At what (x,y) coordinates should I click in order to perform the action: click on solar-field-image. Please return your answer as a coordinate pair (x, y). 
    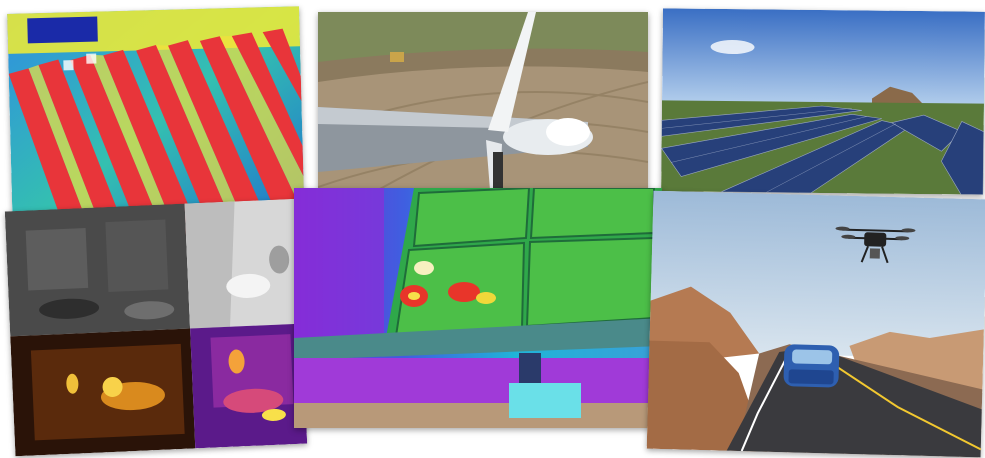
    Looking at the image, I should click on (823, 101).